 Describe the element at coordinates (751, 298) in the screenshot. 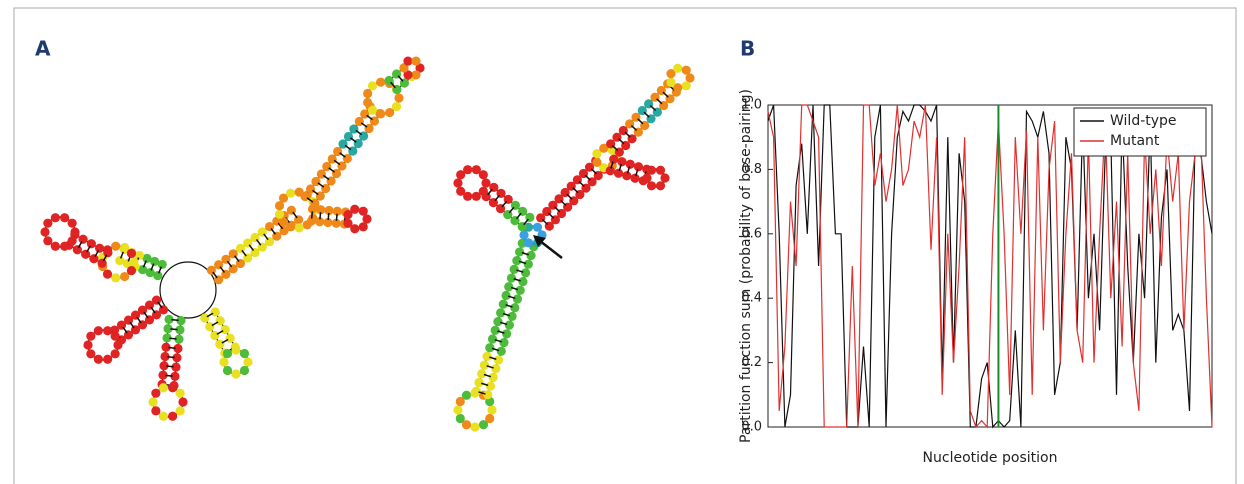

I see `y-tick-label: 0.4` at that location.